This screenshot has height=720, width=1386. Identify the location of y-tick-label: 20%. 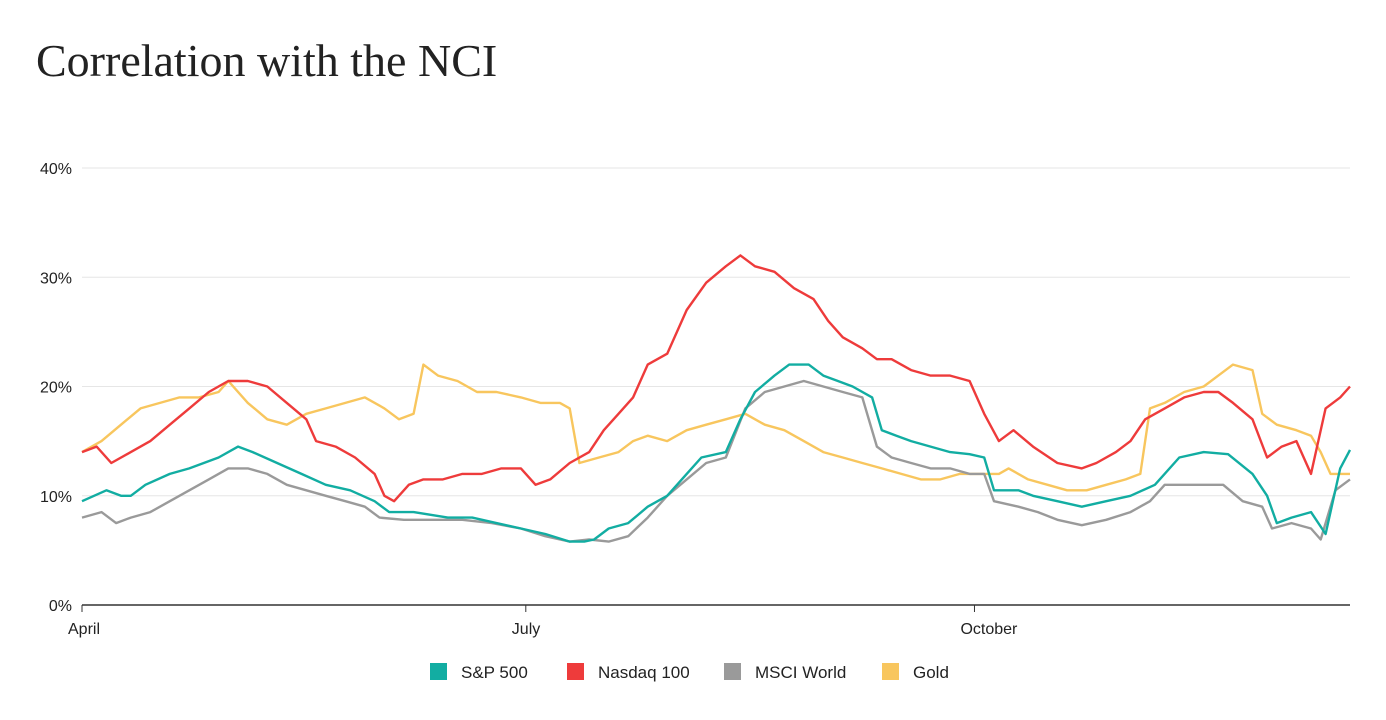
(56, 388).